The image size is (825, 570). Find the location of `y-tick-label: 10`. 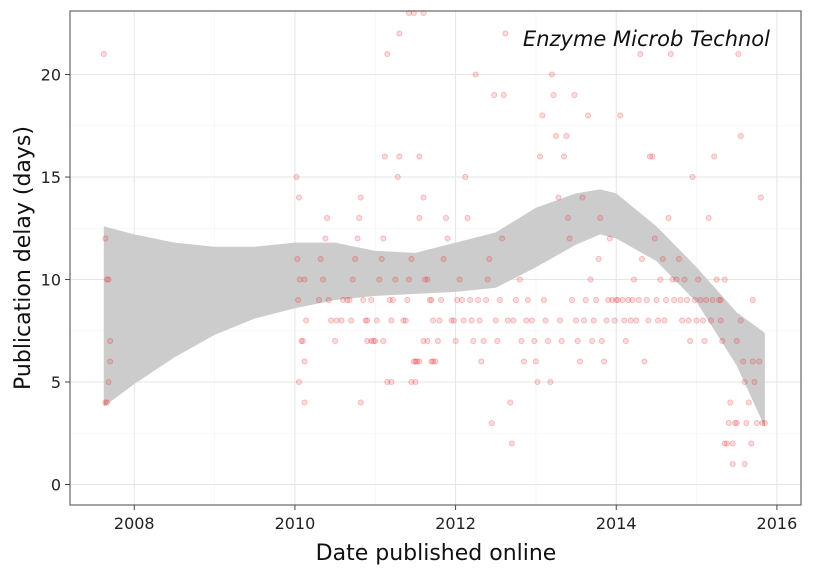

y-tick-label: 10 is located at coordinates (51, 280).